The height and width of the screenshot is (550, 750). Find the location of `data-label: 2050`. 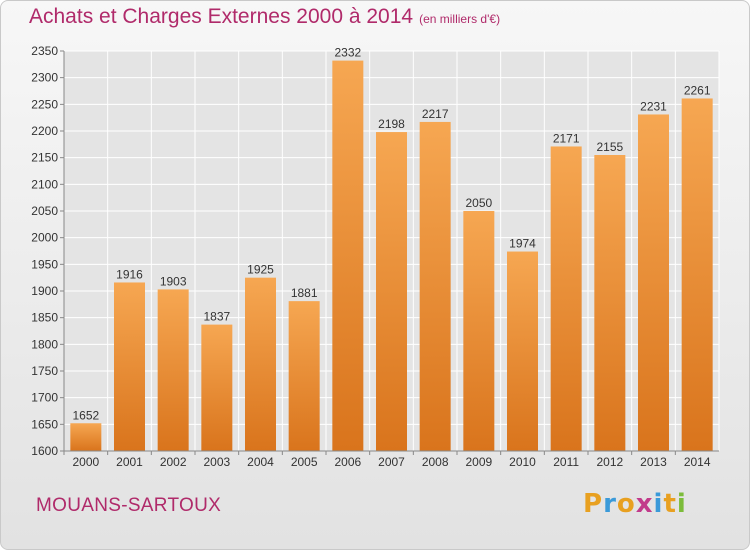

data-label: 2050 is located at coordinates (478, 203).